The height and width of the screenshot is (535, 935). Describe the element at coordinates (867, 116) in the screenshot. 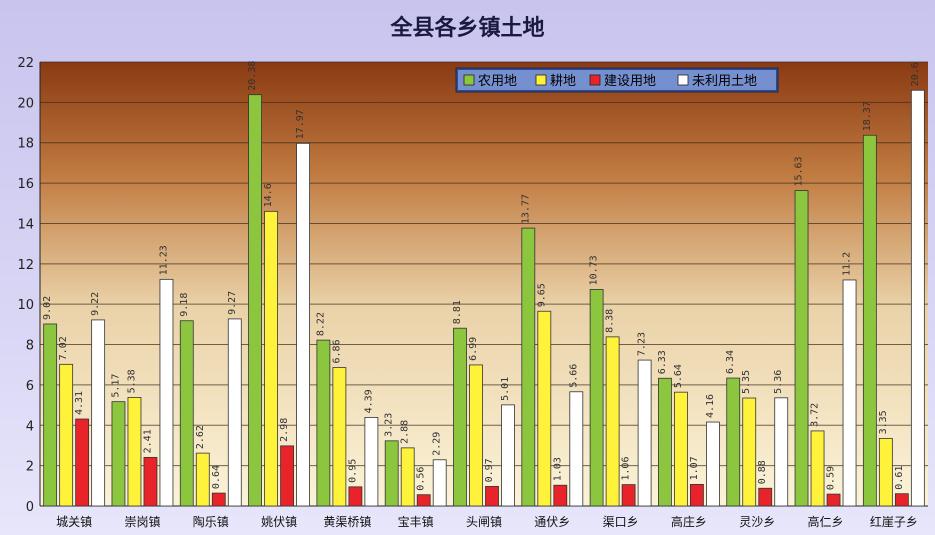

I see `data-label: 18.37` at that location.